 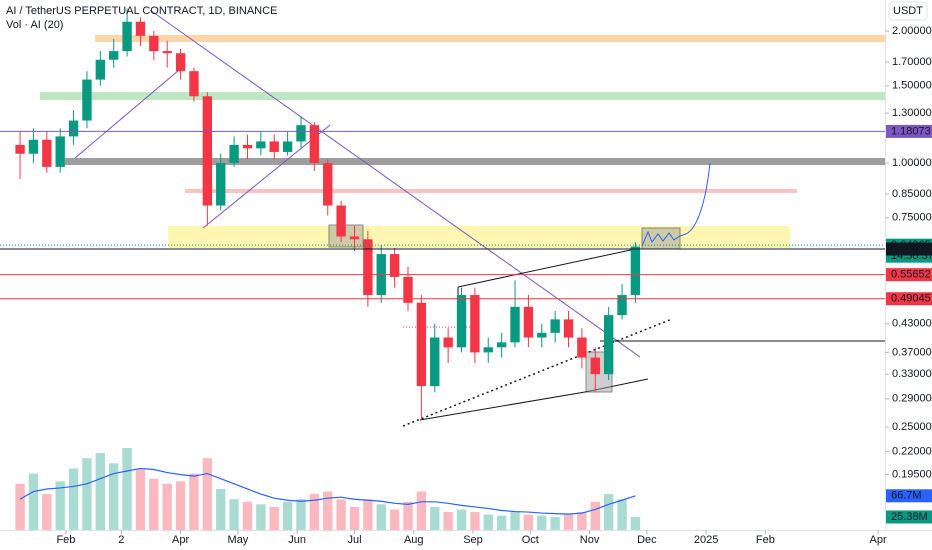 I want to click on y-tick-label: 0.19500, so click(x=912, y=474).